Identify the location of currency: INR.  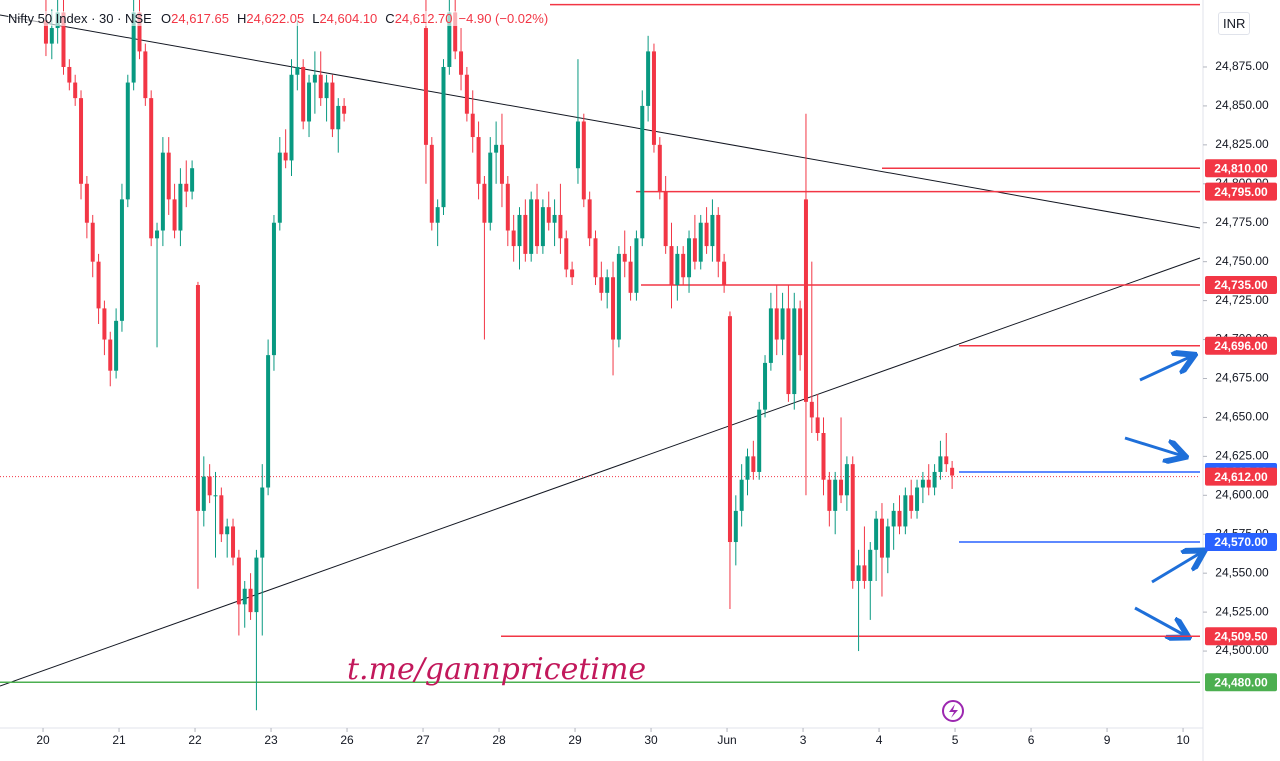
(1234, 23).